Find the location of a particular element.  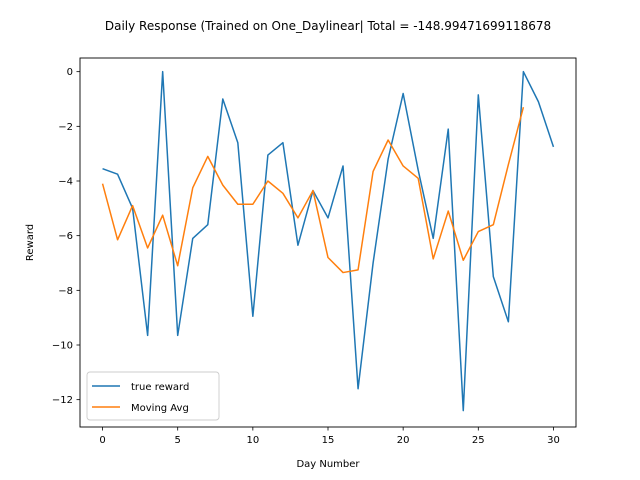

y-axis-label: Reward is located at coordinates (30, 242).